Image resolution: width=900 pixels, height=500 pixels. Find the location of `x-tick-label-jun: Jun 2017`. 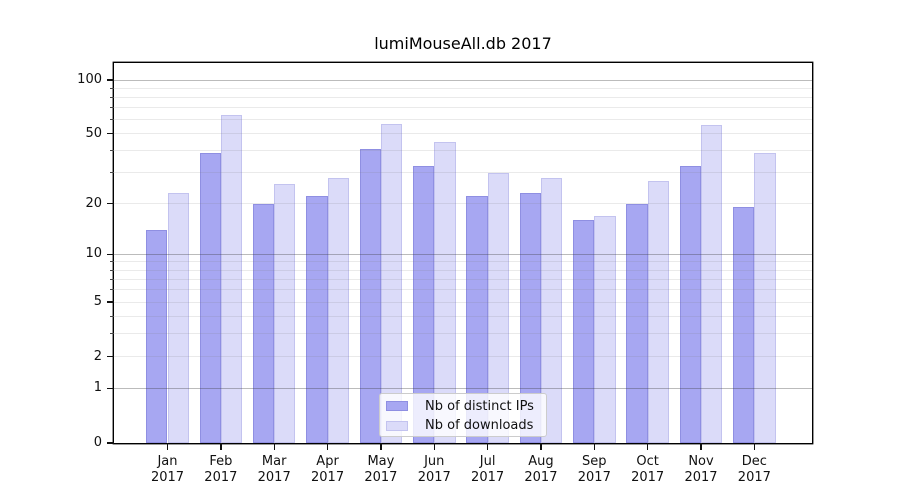

x-tick-label-jun: Jun 2017 is located at coordinates (434, 469).